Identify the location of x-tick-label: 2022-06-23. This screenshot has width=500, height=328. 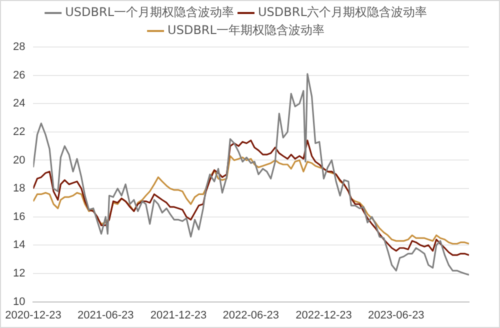
(251, 315).